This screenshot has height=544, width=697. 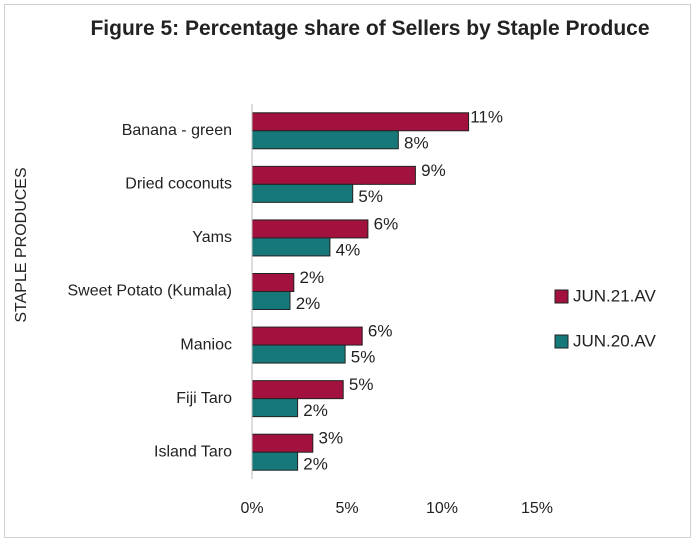 I want to click on value-label: 4%, so click(x=348, y=249).